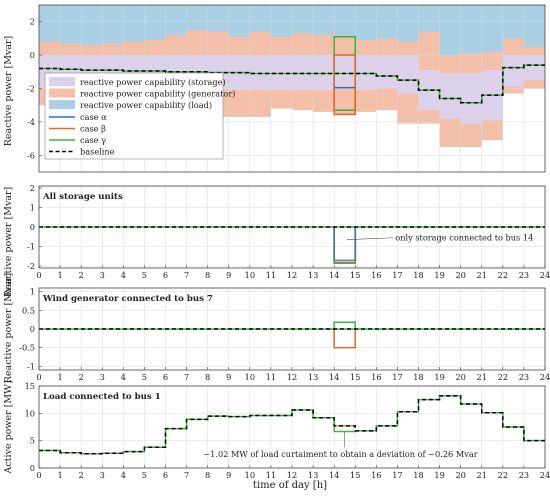  I want to click on case-beta-step, so click(344, 339).